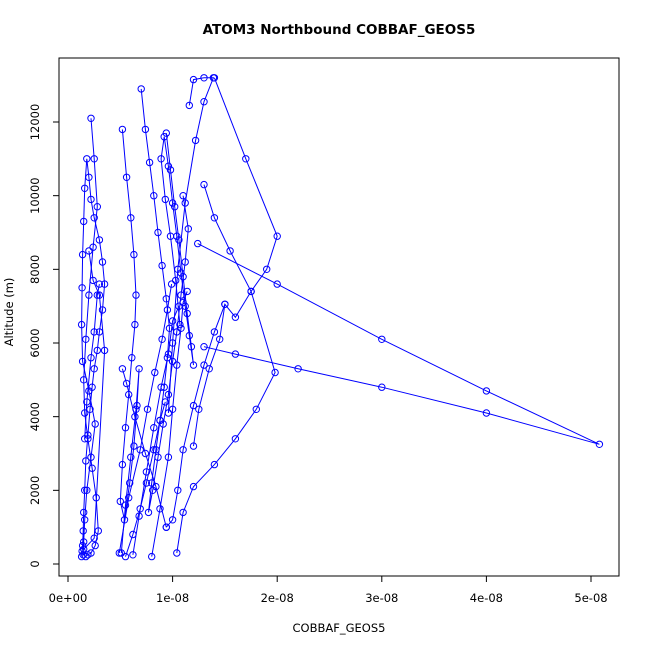 The width and height of the screenshot is (650, 650). I want to click on y-tick-label: 4000, so click(35, 416).